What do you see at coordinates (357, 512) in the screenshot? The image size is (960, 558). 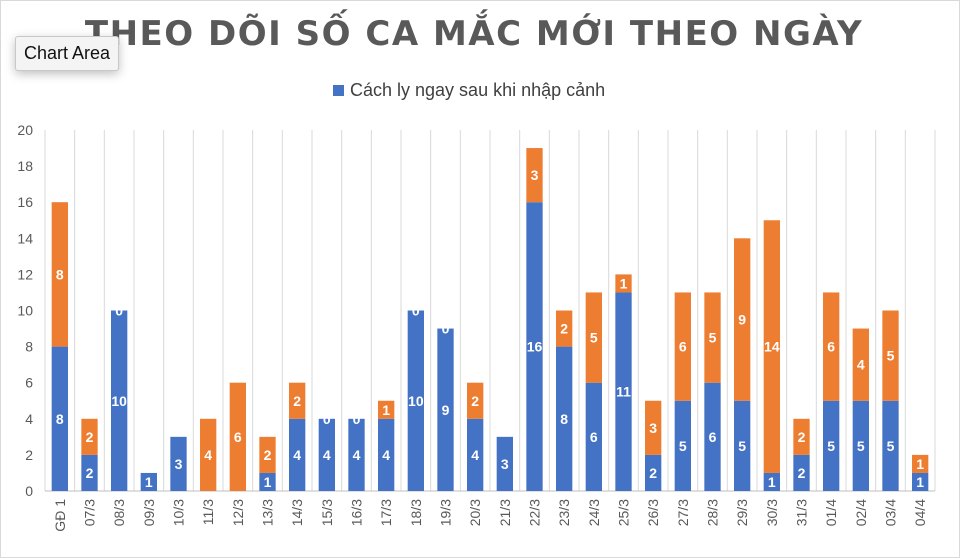 I see `x-tick-label: 16/3` at bounding box center [357, 512].